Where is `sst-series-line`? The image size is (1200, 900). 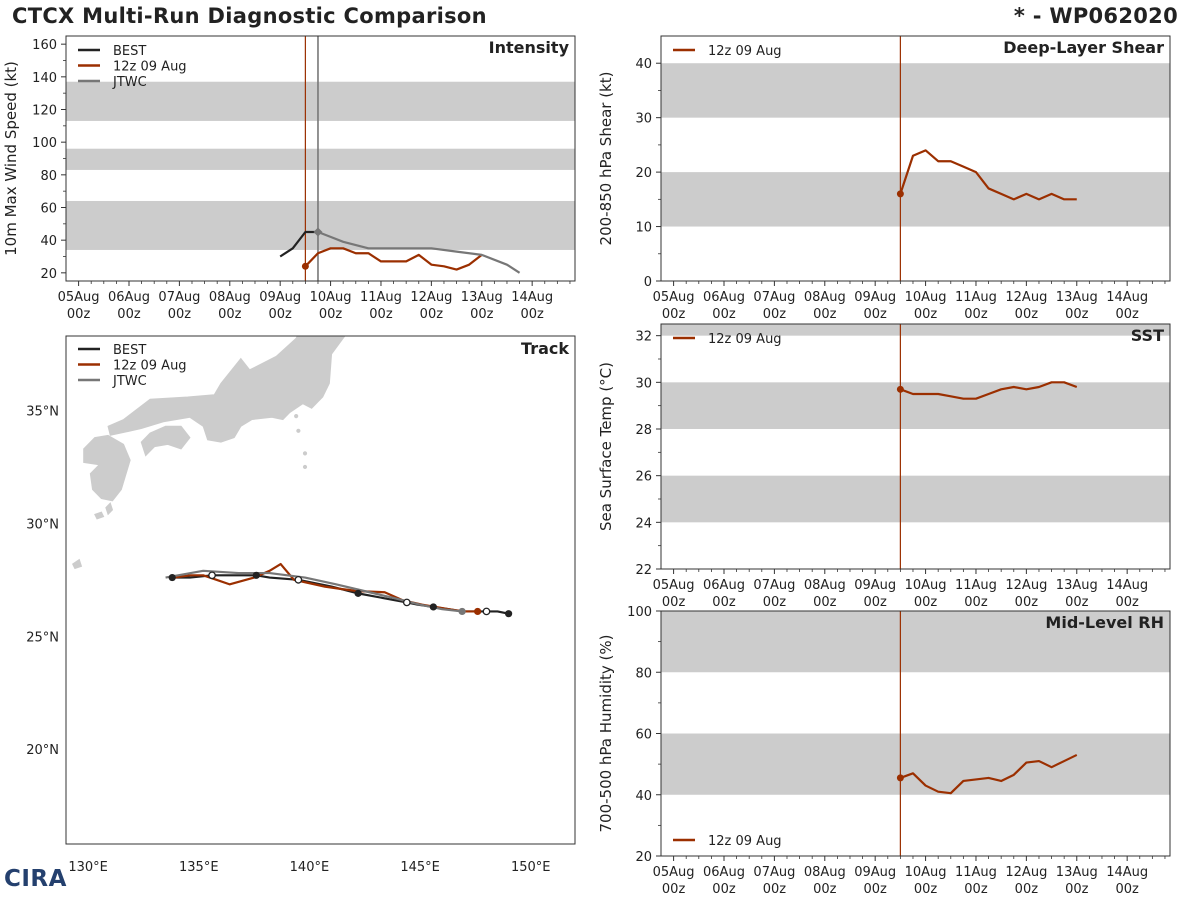 sst-series-line is located at coordinates (988, 390).